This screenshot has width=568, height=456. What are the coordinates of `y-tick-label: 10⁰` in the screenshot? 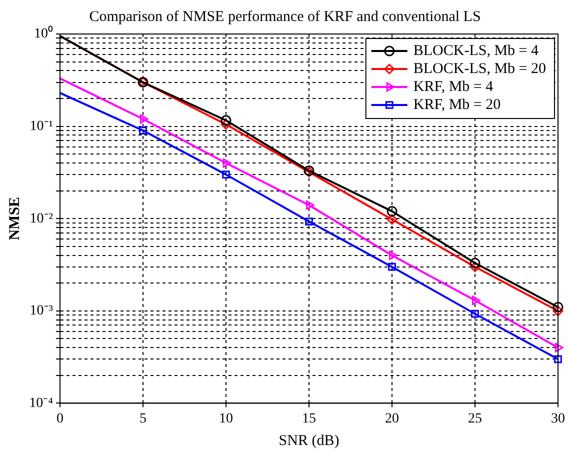 It's located at (43, 34).